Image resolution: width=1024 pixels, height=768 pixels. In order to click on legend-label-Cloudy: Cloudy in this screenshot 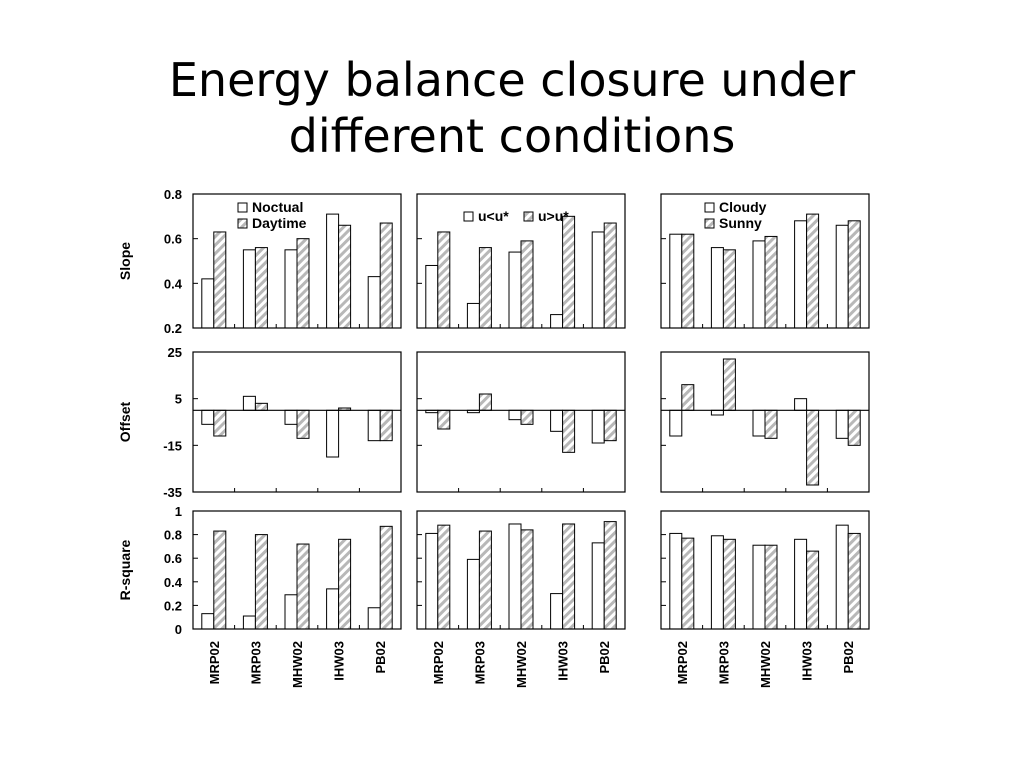, I will do `click(743, 207)`.